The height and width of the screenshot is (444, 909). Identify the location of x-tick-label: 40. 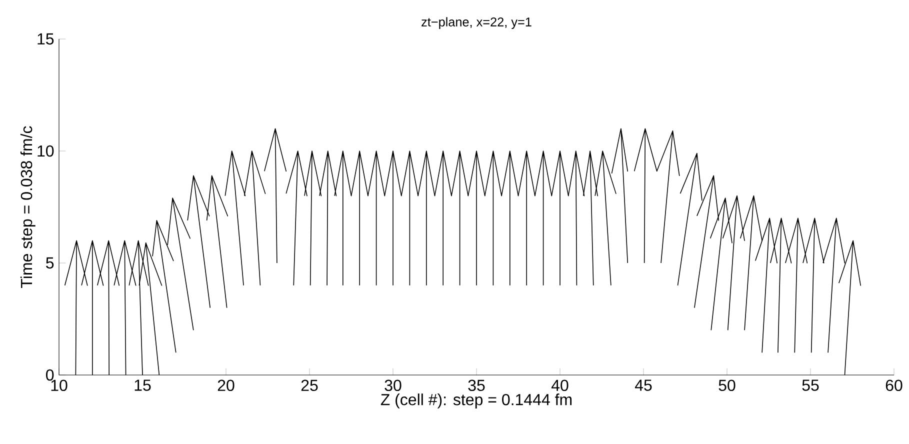
(559, 386).